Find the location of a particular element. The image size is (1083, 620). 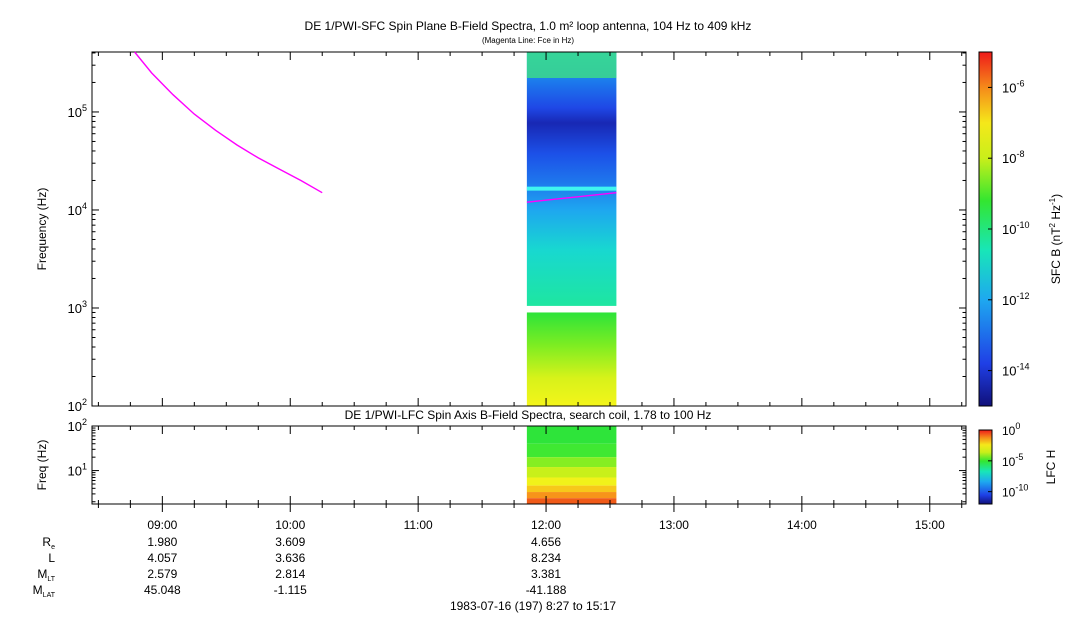

ephemeris-value: -1.115 is located at coordinates (290, 590).